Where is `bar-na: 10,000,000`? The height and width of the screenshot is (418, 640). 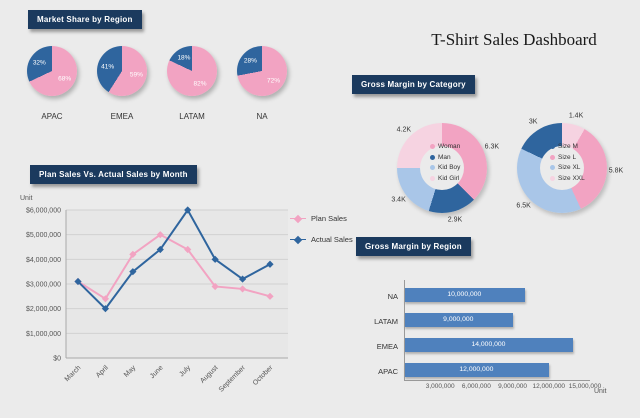
bar-na: 10,000,000 is located at coordinates (464, 295).